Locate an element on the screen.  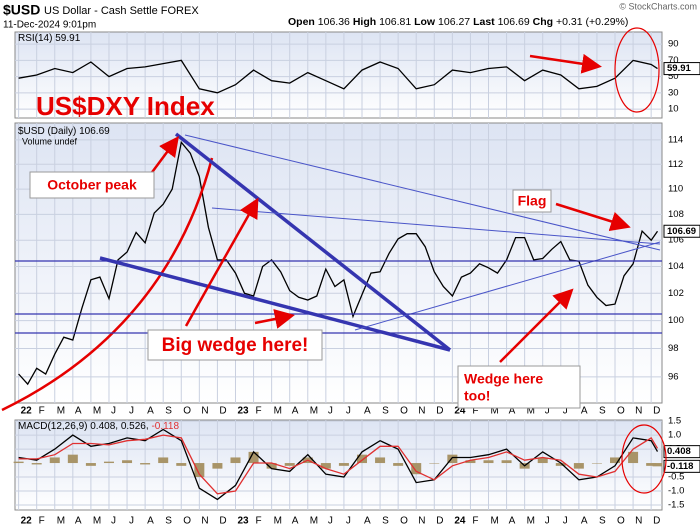
y-tick-label: -1.5 is located at coordinates (676, 504).